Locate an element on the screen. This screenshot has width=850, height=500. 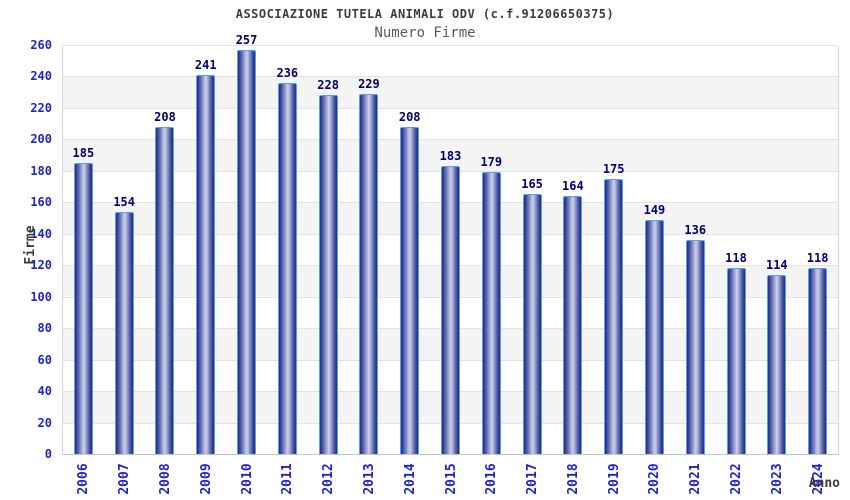
bar-2007 is located at coordinates (124, 332).